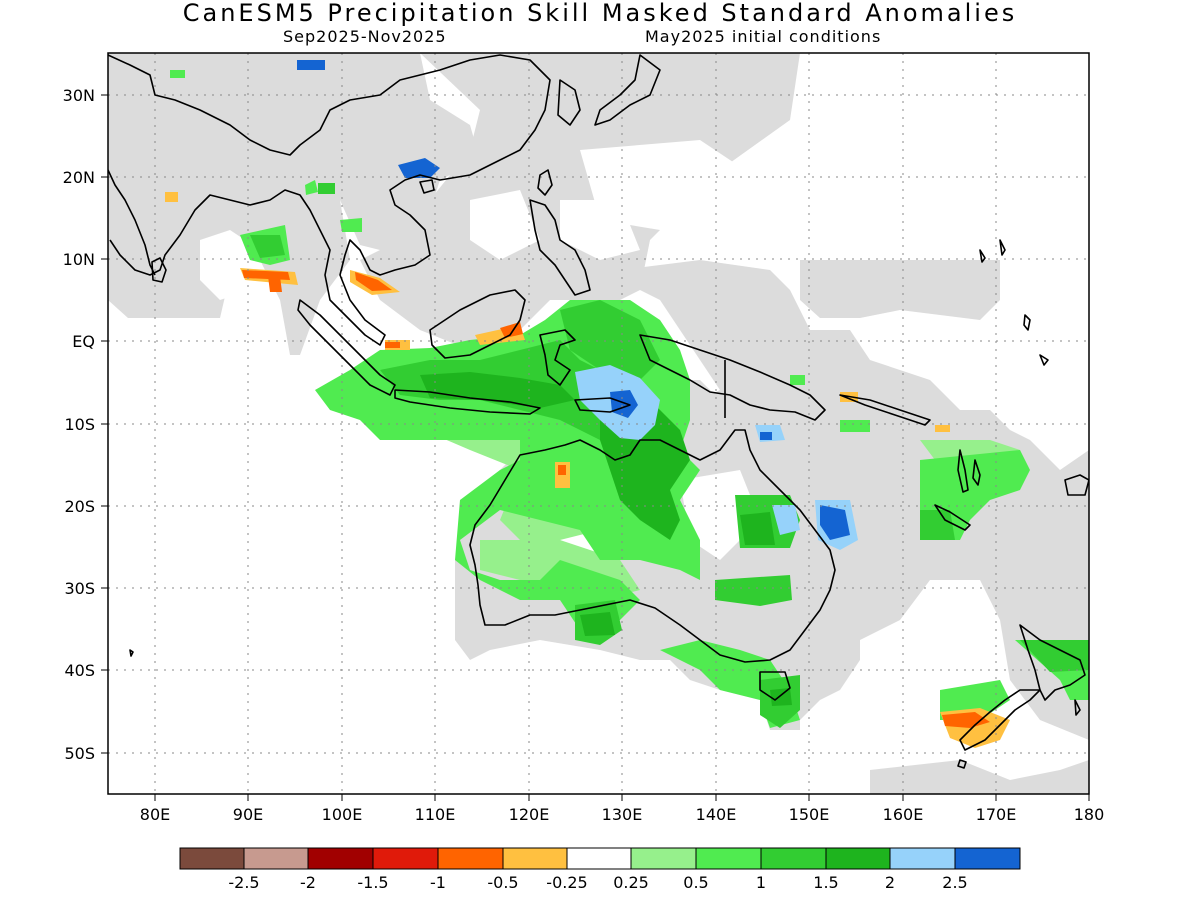 The image size is (1200, 900). I want to click on color-legend, so click(600, 858).